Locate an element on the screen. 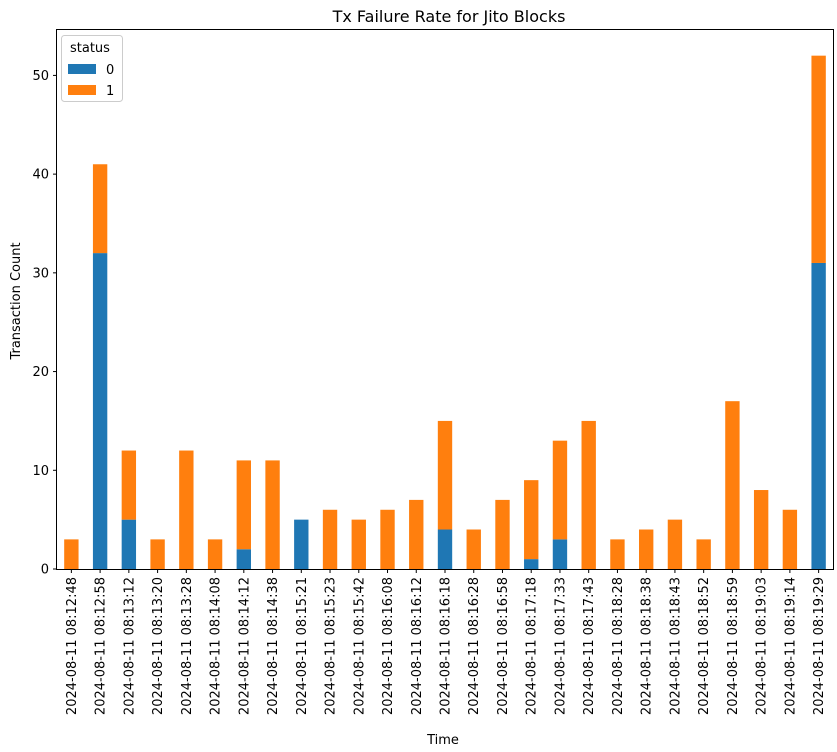 The width and height of the screenshot is (837, 752). legend-label-0: 0 is located at coordinates (110, 70).